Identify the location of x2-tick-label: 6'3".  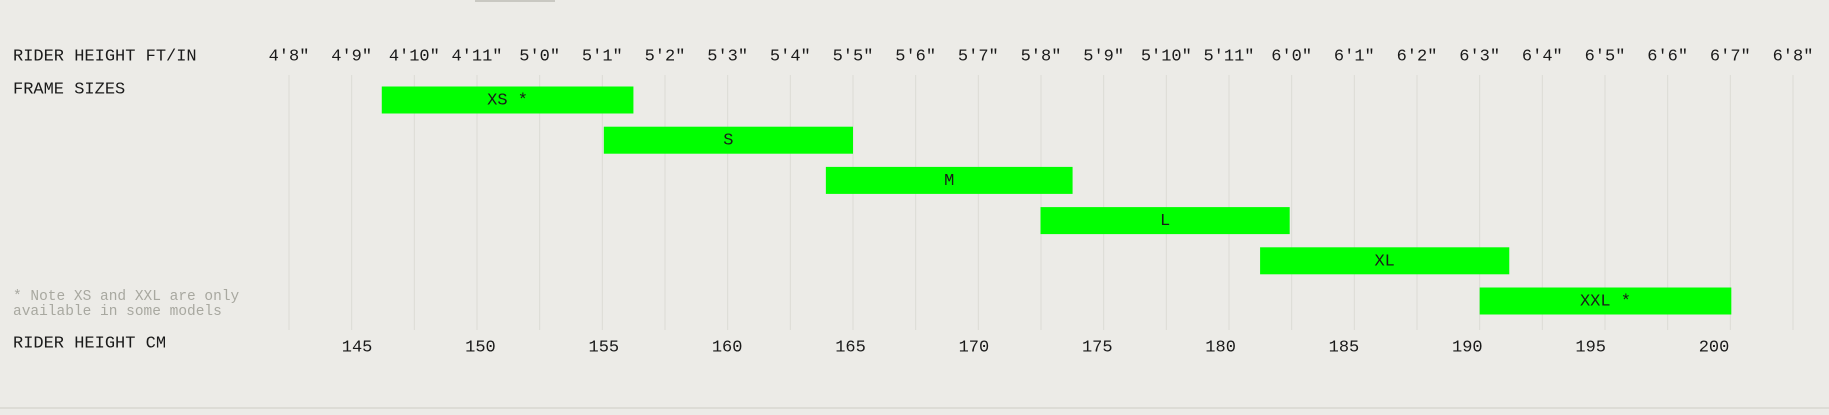
(1479, 56).